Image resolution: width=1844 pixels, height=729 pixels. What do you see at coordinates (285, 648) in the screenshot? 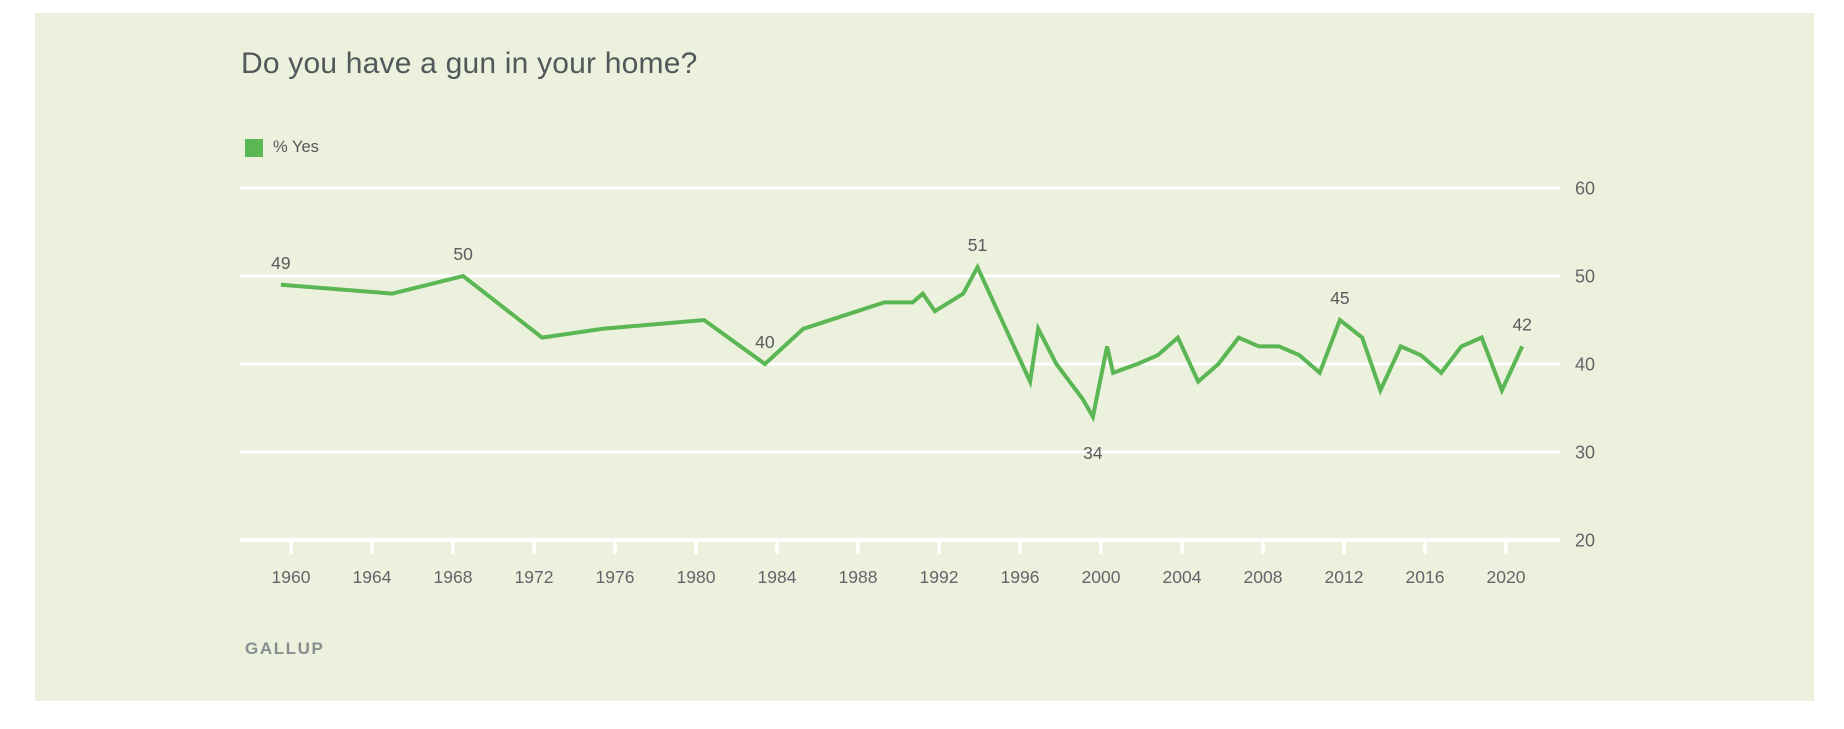
I see `source-attribution: GALLUP` at bounding box center [285, 648].